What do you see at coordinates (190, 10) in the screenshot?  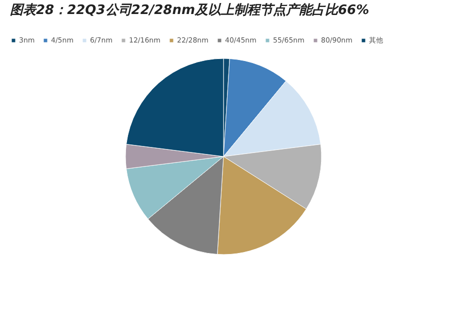 I see `chart-title: 图表28：22Q3公司22/28nm及以上制程节点产能占比66%` at bounding box center [190, 10].